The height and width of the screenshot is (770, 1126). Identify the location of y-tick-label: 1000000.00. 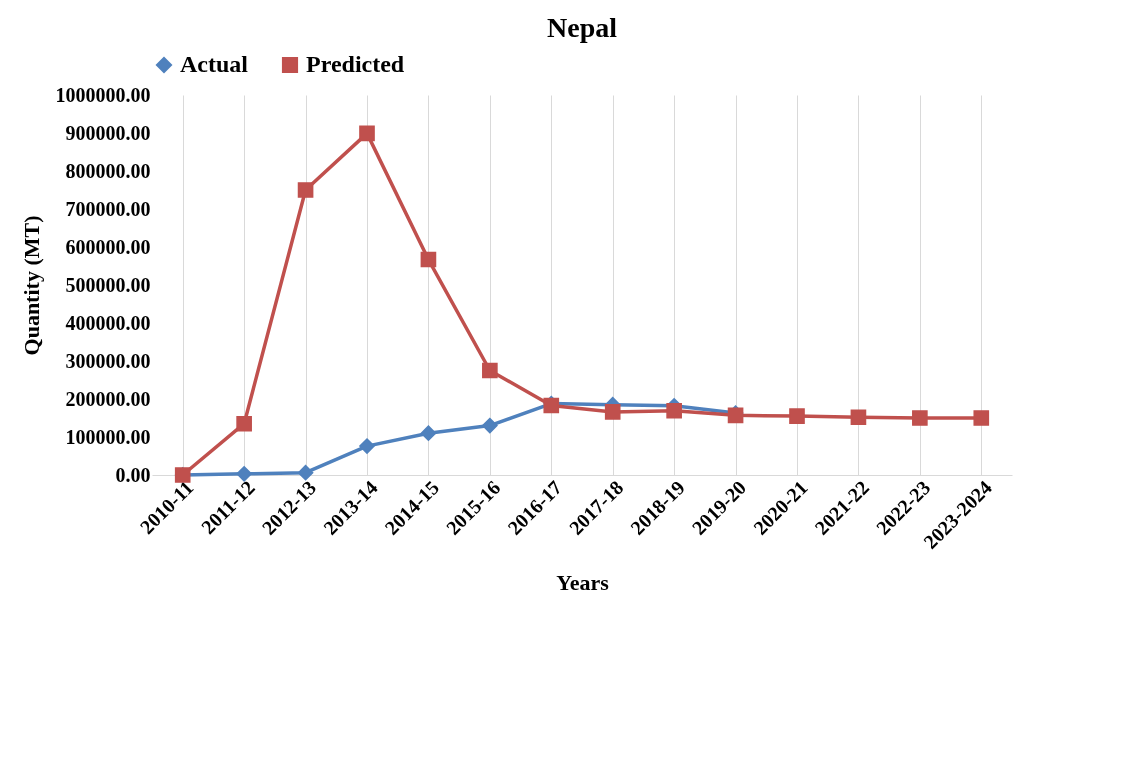
(103, 94).